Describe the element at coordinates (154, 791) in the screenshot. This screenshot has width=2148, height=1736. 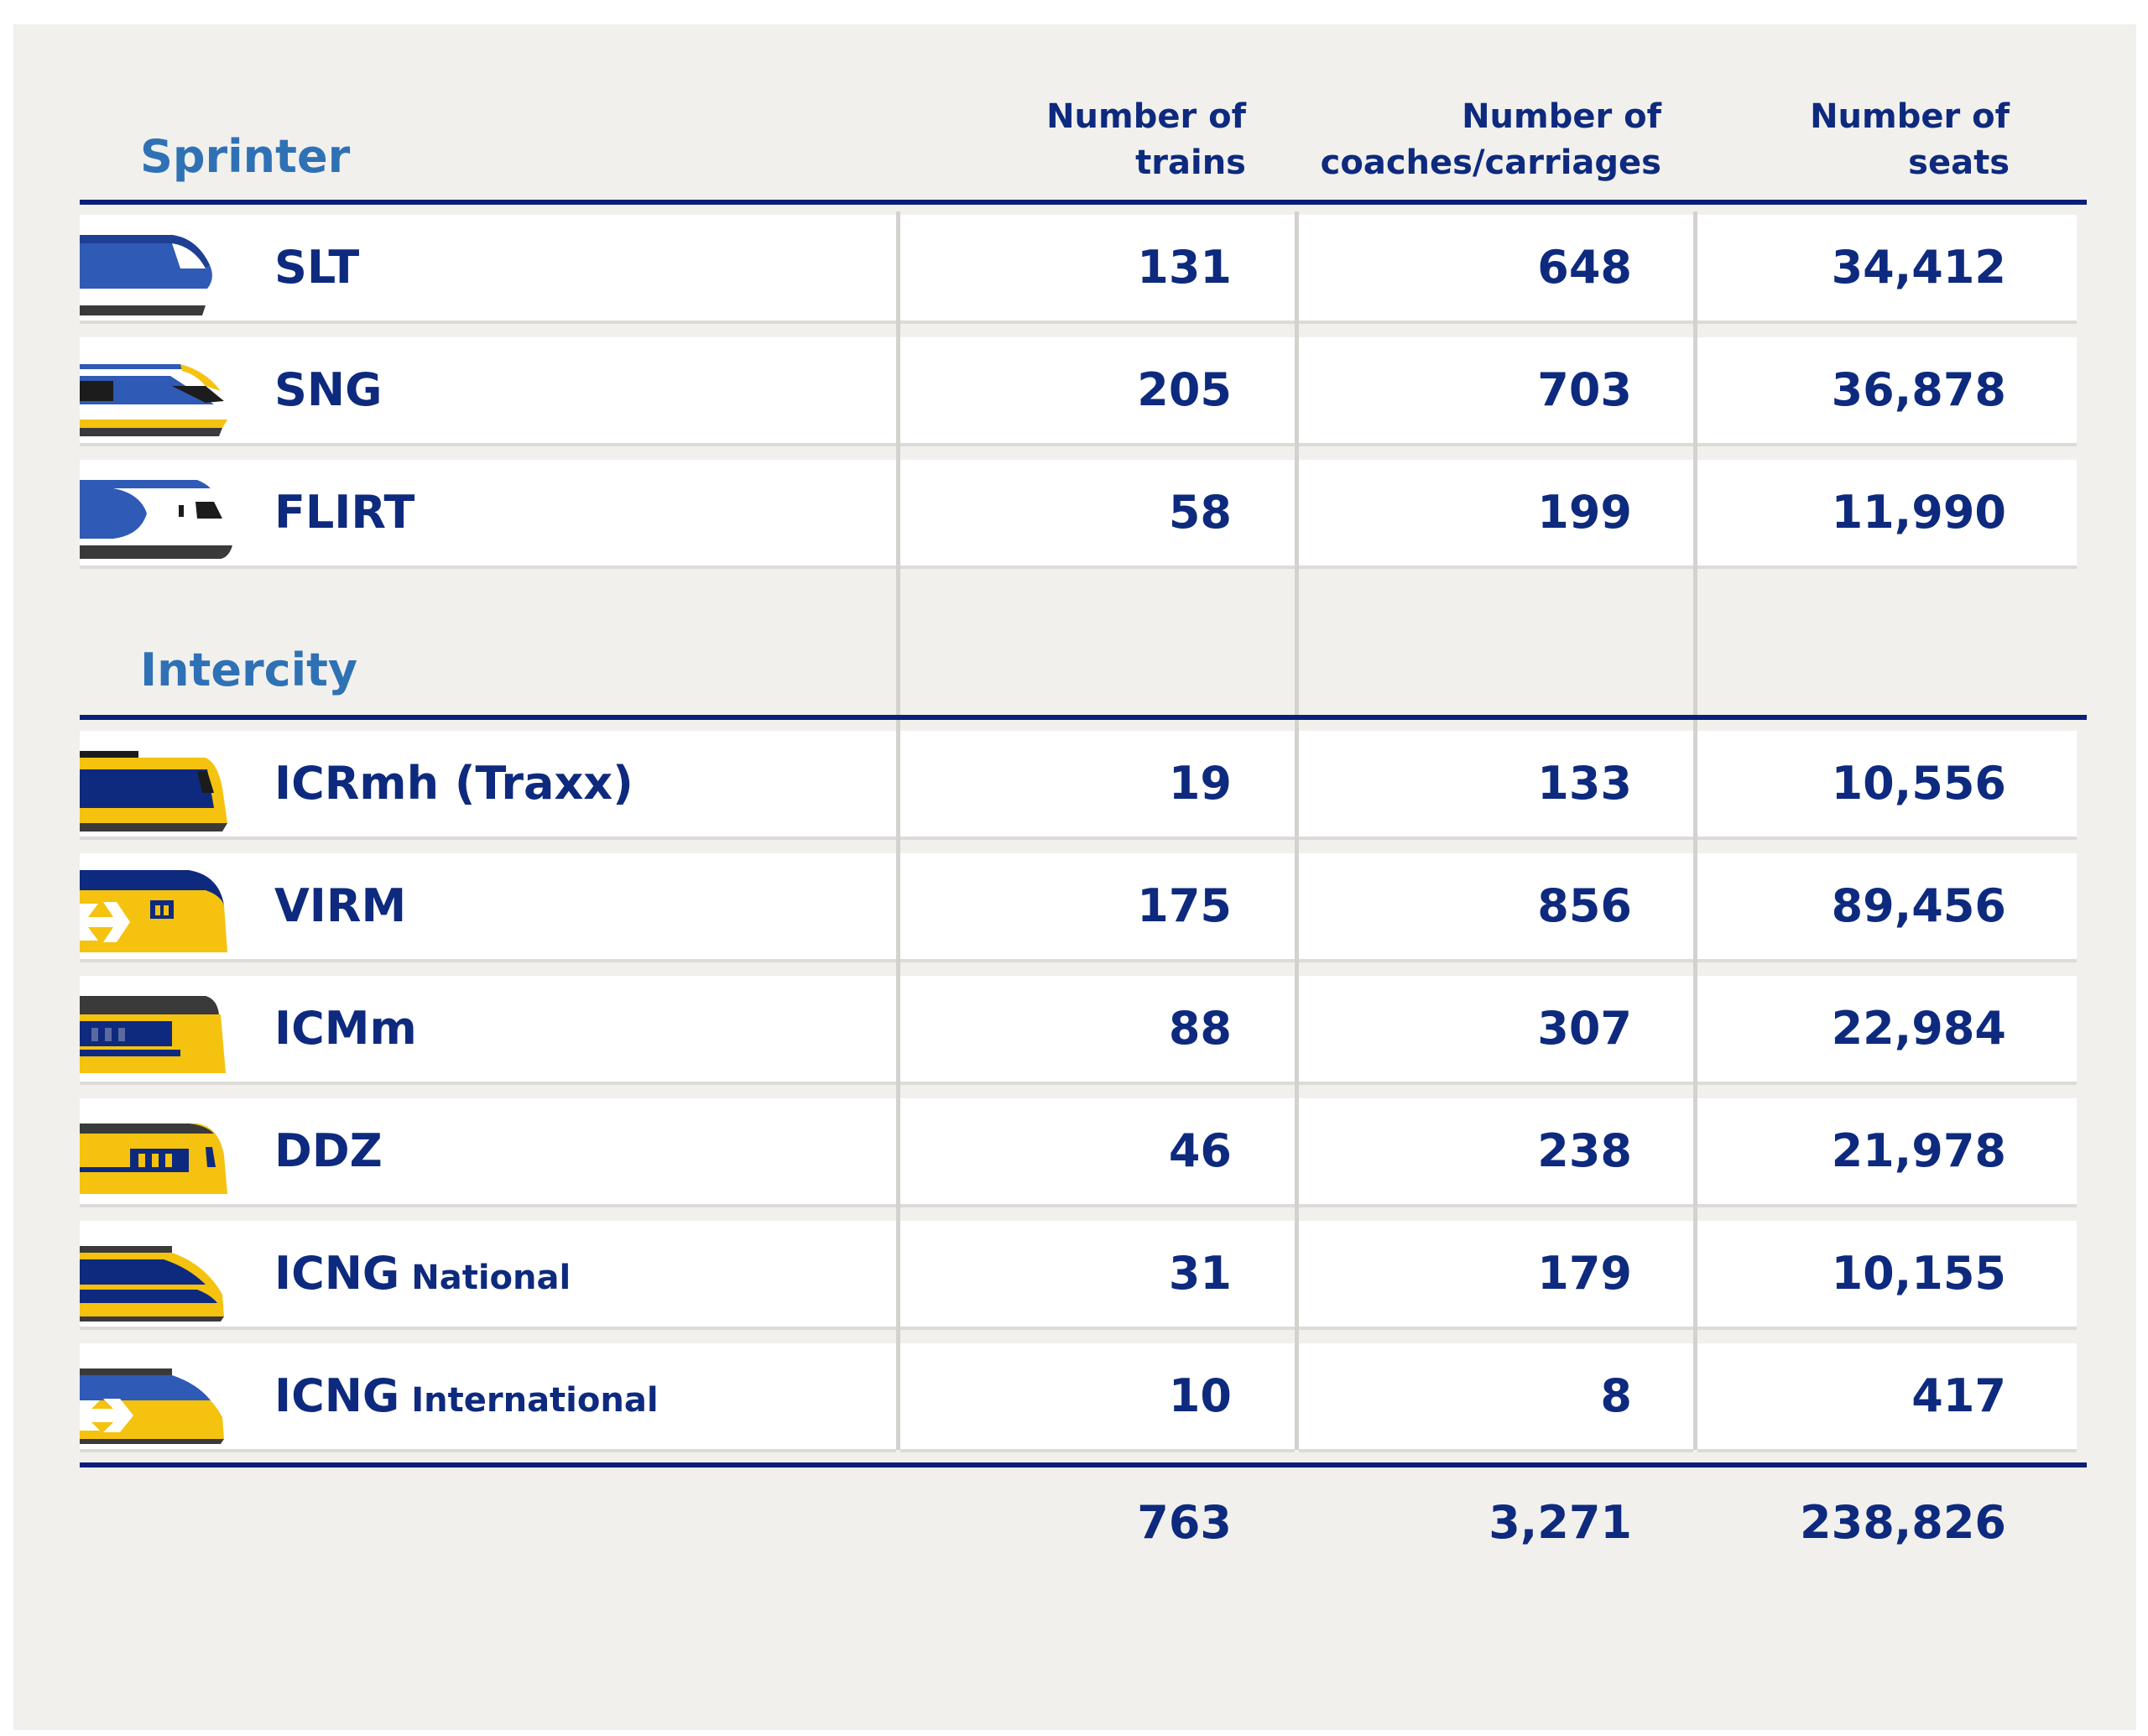
I see `icrmh-train-icon` at that location.